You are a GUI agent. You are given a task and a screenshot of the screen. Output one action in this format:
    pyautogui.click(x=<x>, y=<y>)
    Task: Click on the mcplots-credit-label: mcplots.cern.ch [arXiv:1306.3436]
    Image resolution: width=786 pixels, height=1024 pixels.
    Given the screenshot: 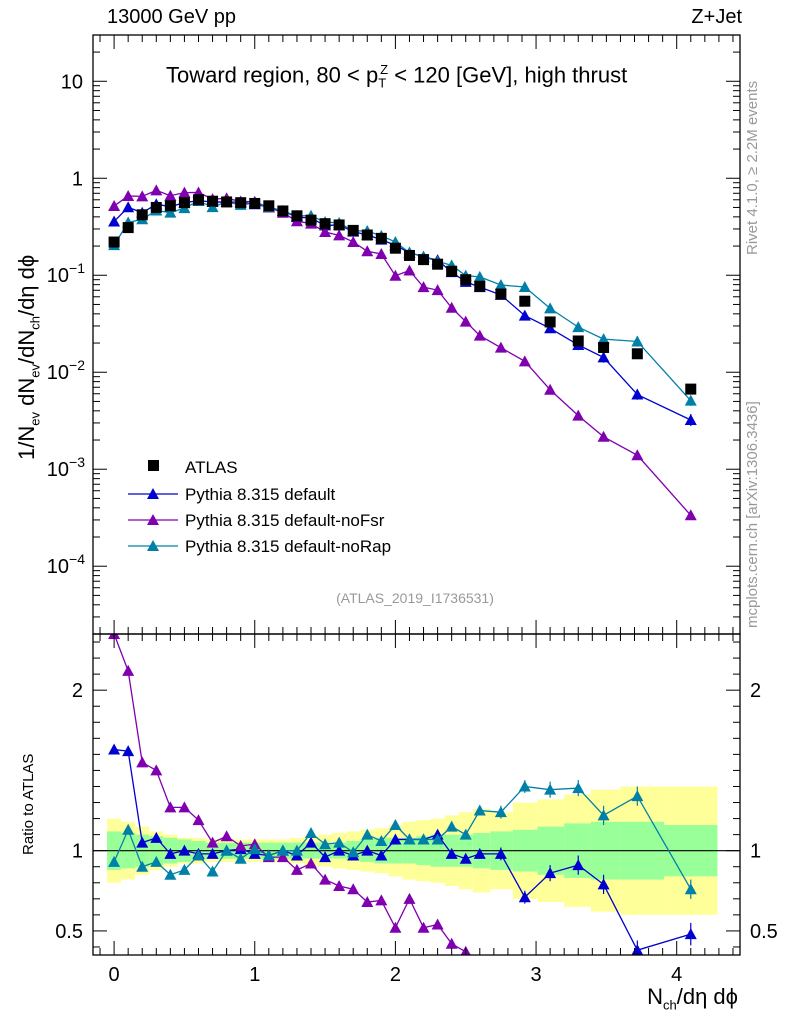 What is the action you would take?
    pyautogui.click(x=752, y=514)
    